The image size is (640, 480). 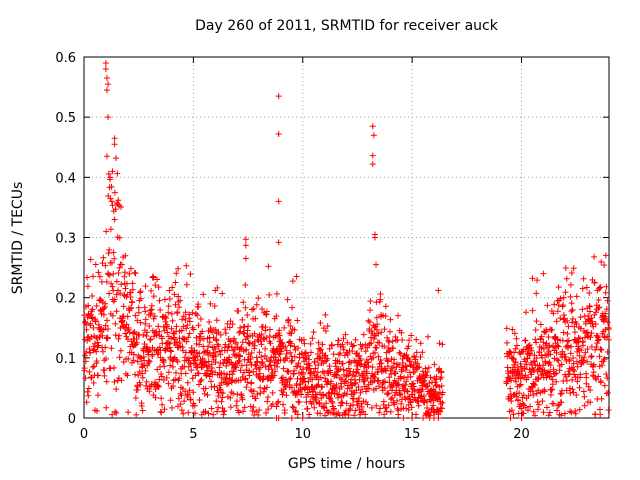 What do you see at coordinates (84, 434) in the screenshot?
I see `x-tick-label: 0` at bounding box center [84, 434].